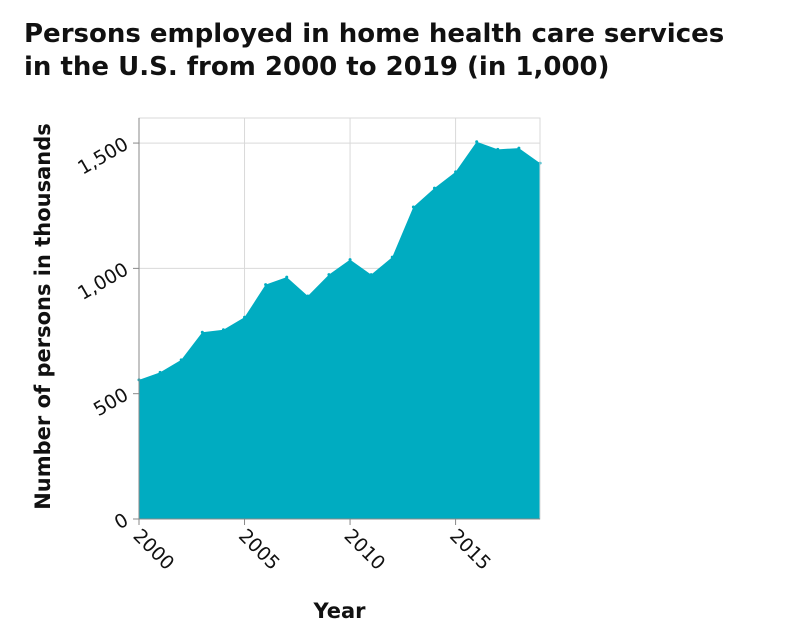  I want to click on y-axis-title: Number of persons in thousands, so click(43, 316).